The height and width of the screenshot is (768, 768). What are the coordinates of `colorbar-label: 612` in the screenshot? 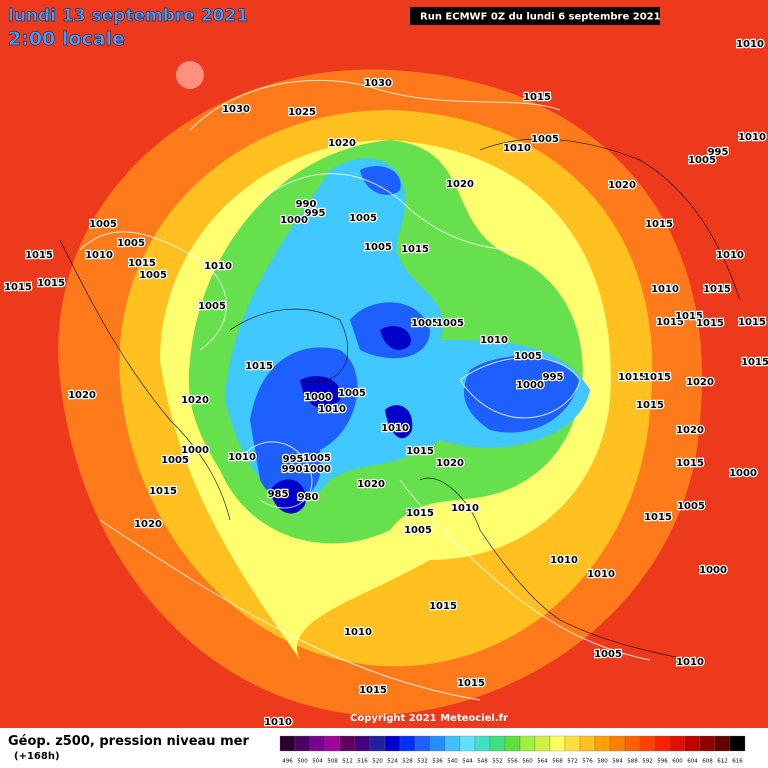 It's located at (722, 762).